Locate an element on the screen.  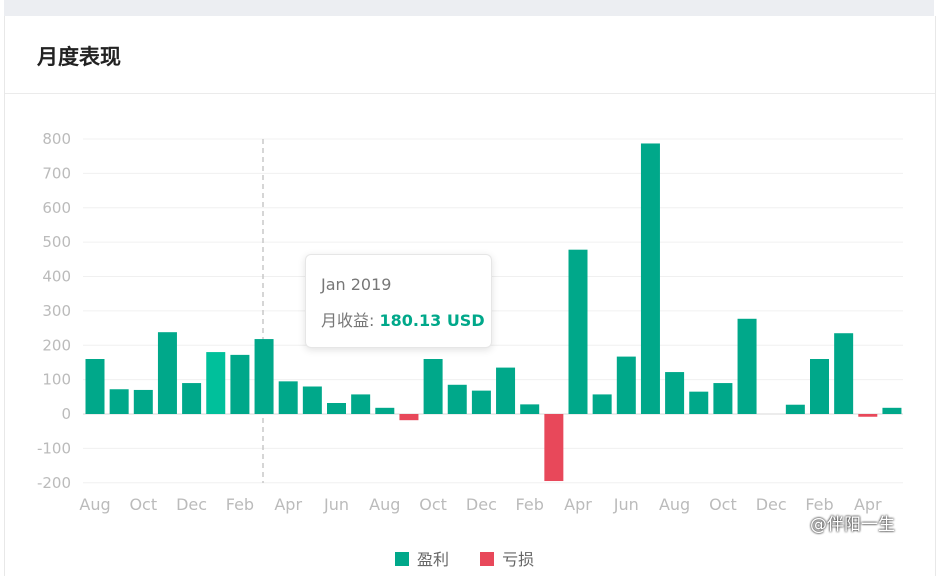
tooltip-row: 月收益: 180.13 USD is located at coordinates (403, 319).